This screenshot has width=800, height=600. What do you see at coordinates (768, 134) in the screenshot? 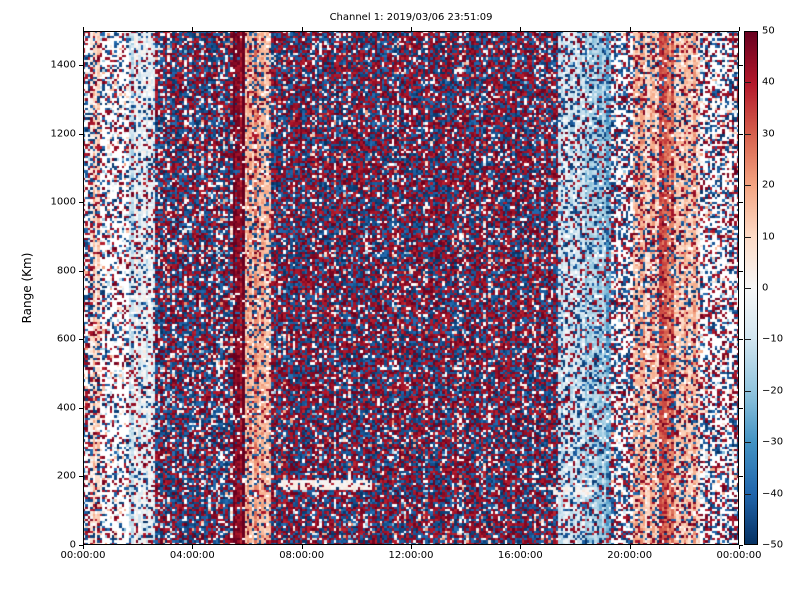
I see `colorbar-tick-label: 30` at bounding box center [768, 134].